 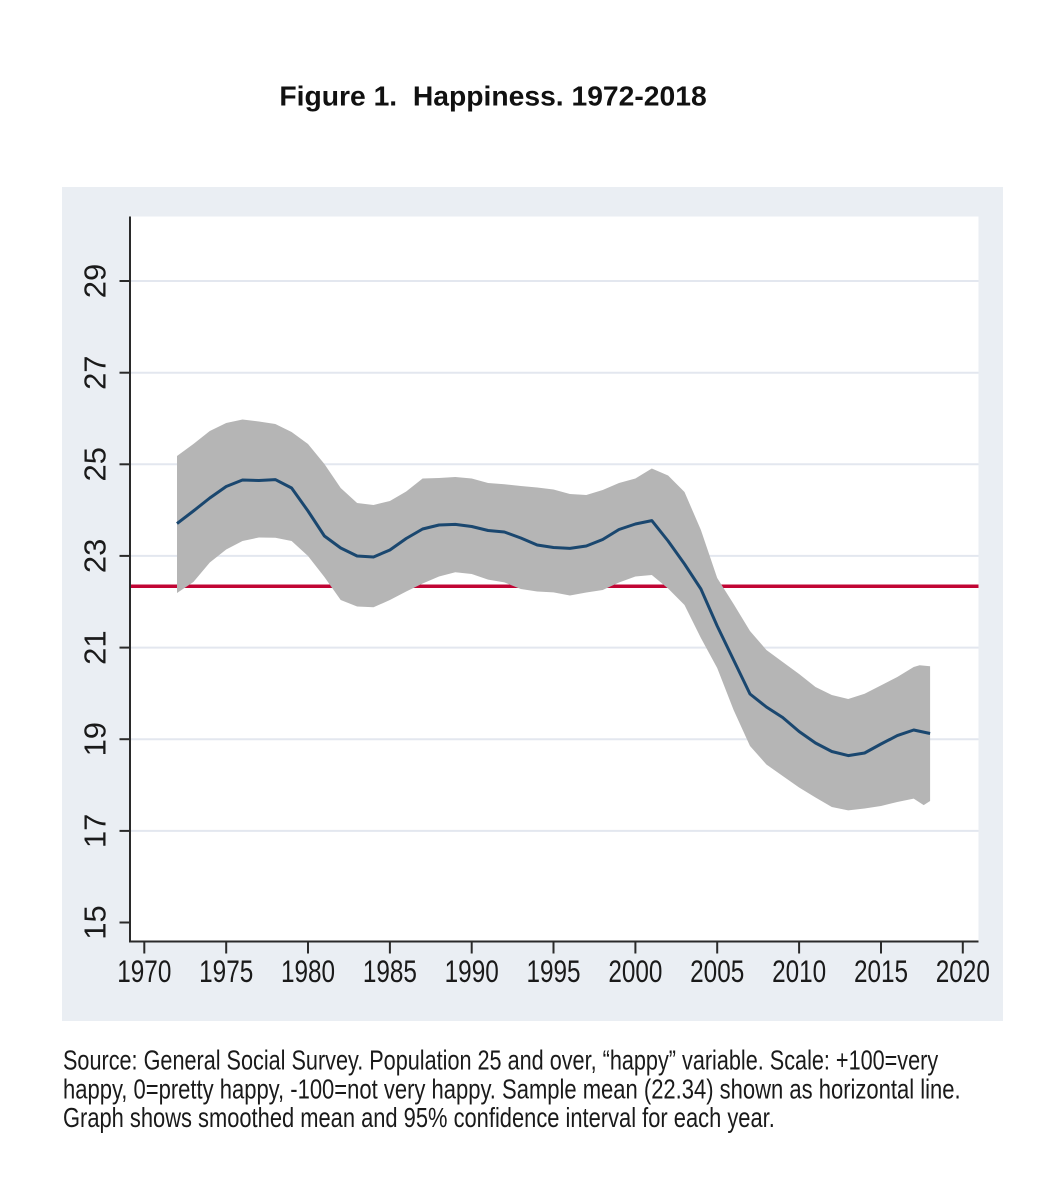 What do you see at coordinates (492, 96) in the screenshot?
I see `svg-text:Figure 1. Happiness. 1972-201: Figure 1. Happiness. 1972-2018` at bounding box center [492, 96].